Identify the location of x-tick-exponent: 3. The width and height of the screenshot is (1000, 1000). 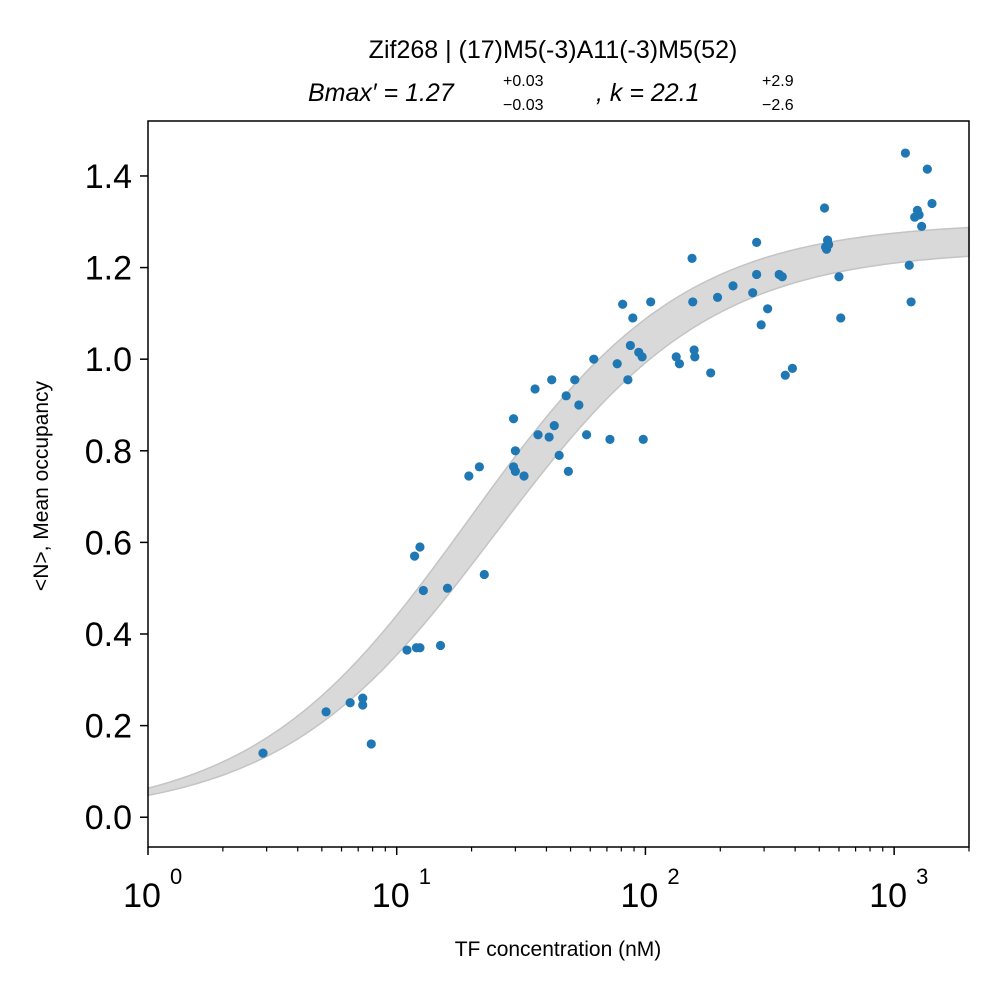
(922, 876).